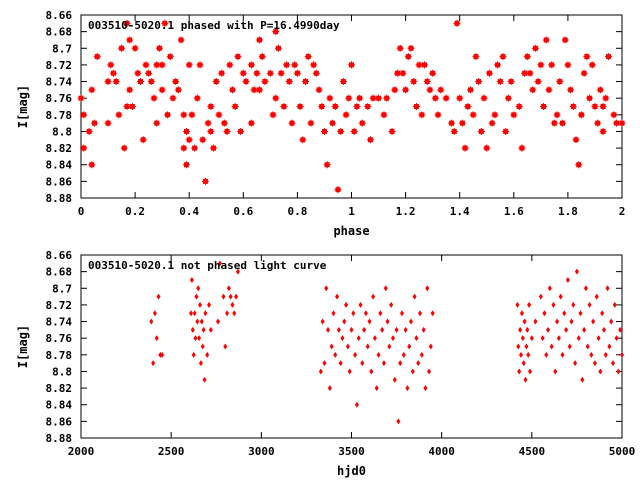 This screenshot has width=640, height=480. What do you see at coordinates (351, 471) in the screenshot?
I see `x-axis-label: hjd0` at bounding box center [351, 471].